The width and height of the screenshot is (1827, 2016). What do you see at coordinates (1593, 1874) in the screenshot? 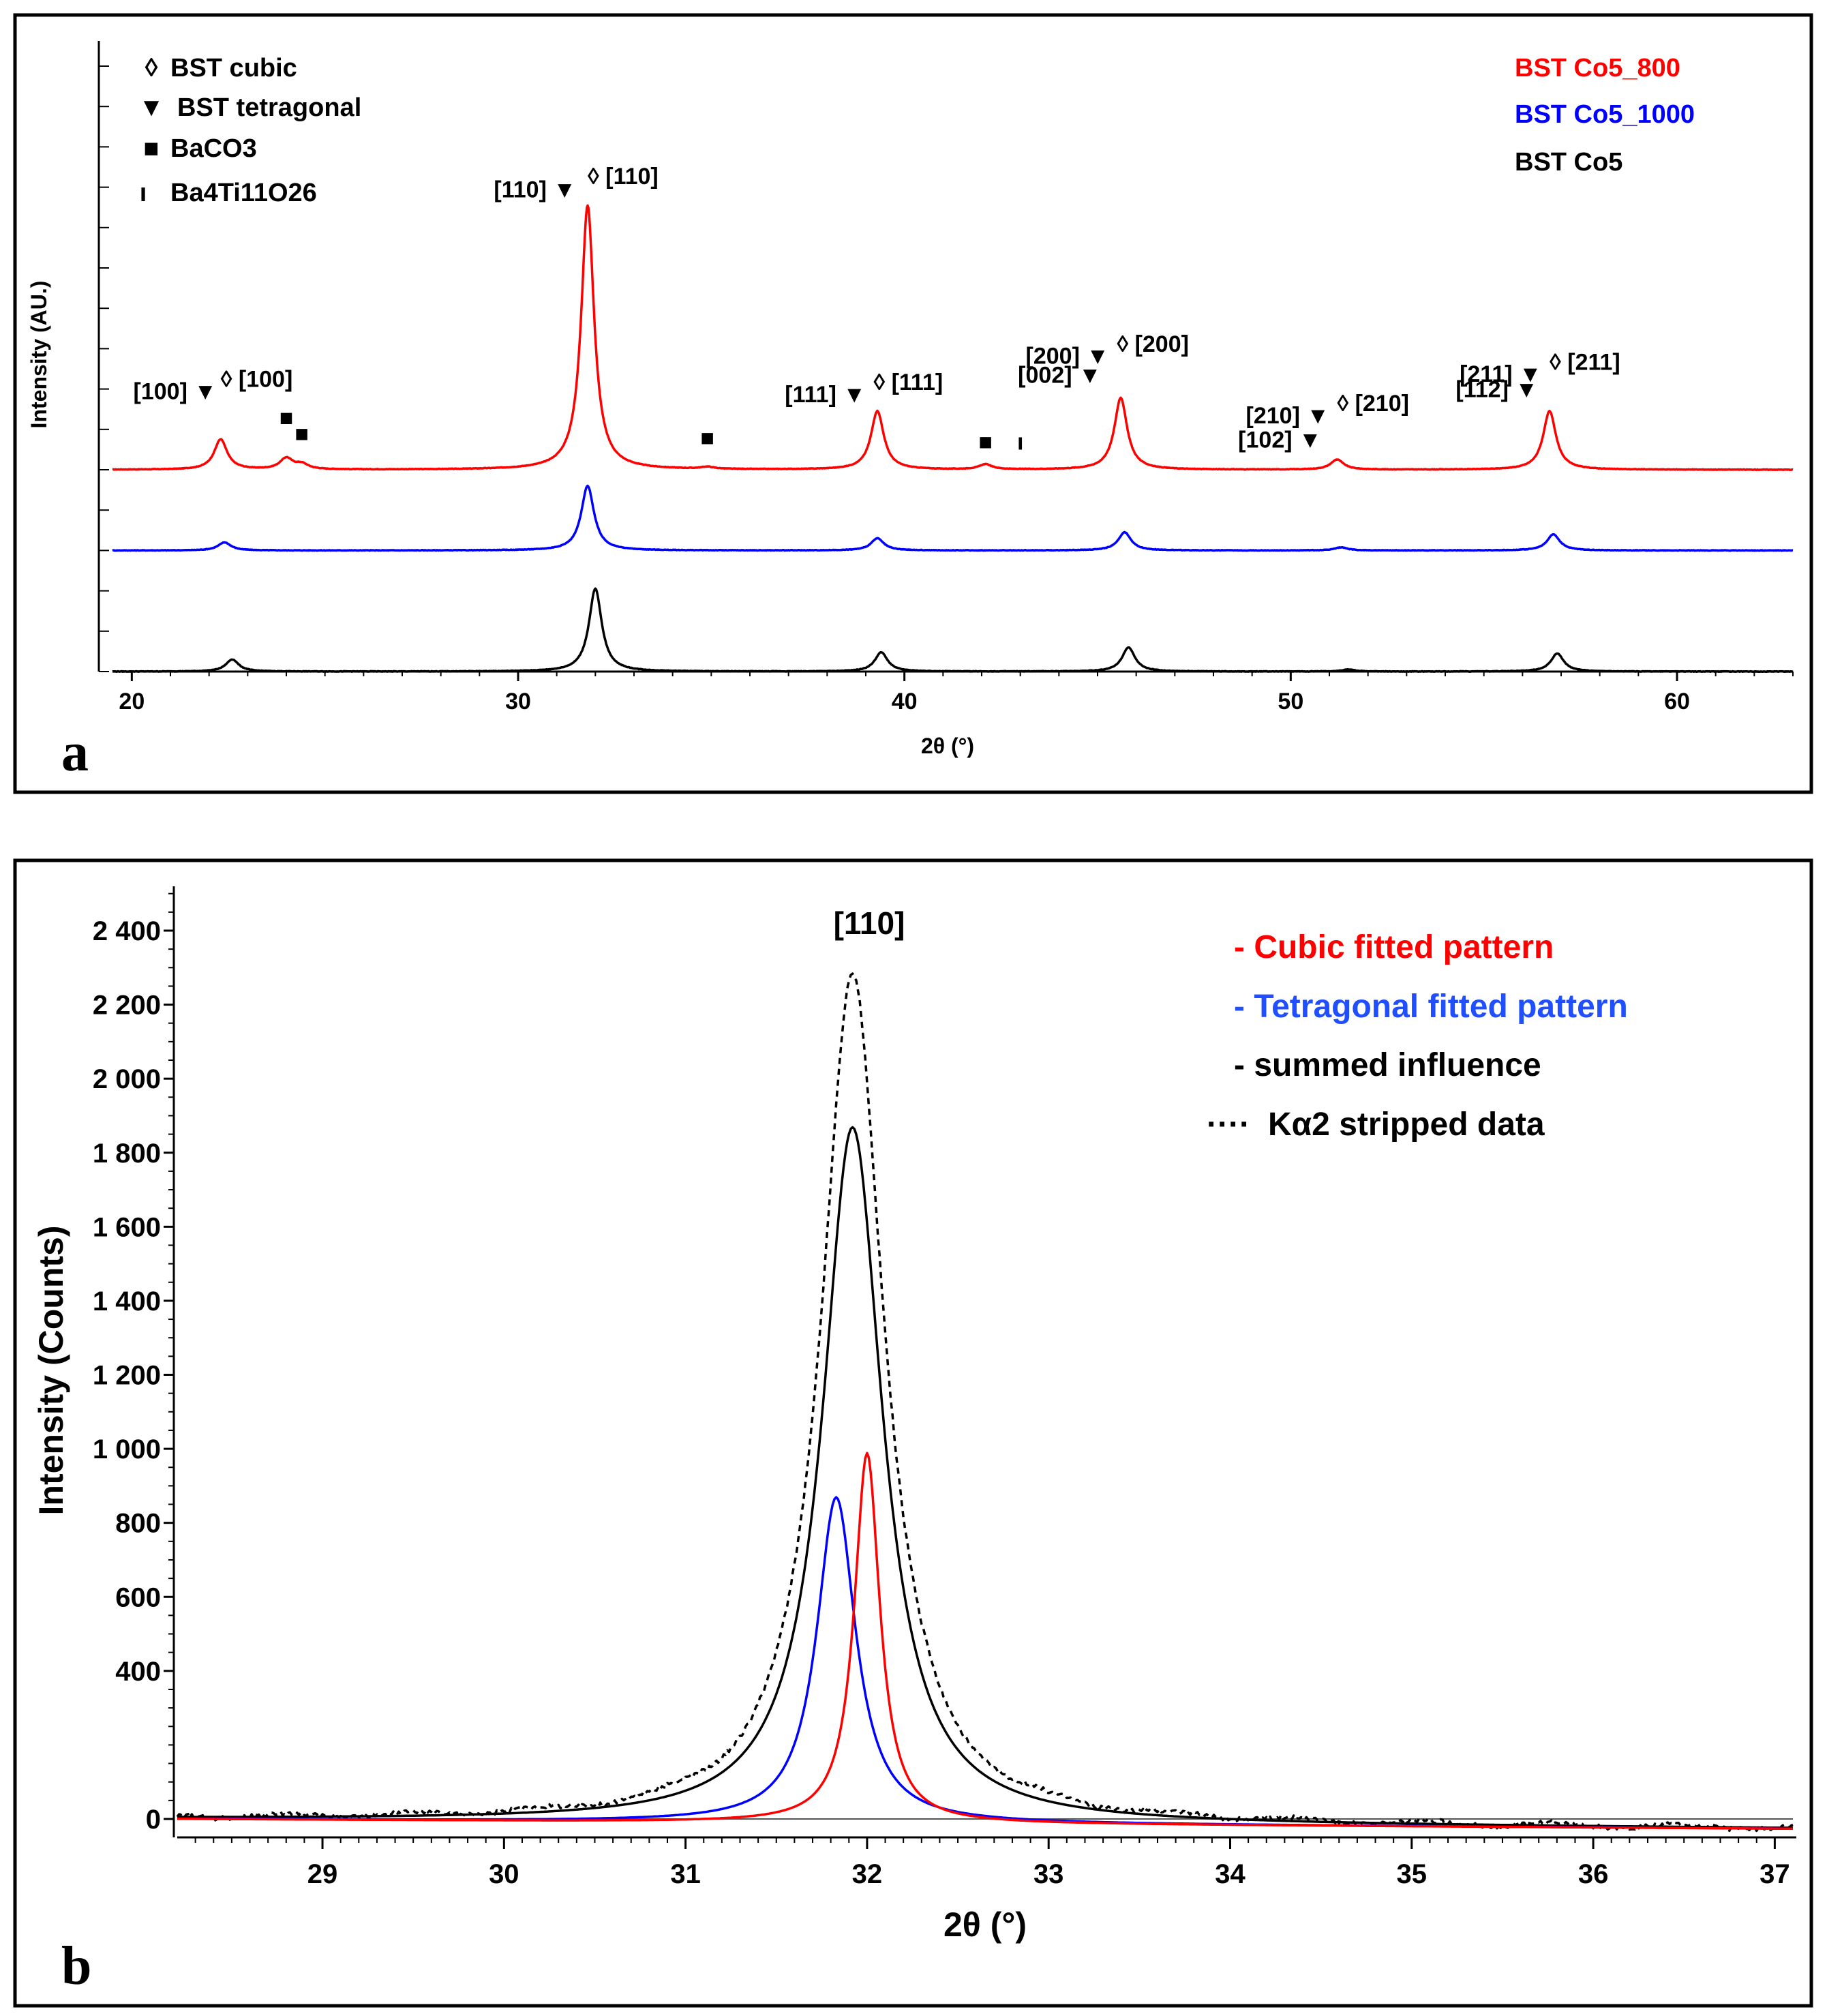
I see `panel-b-x-tick-label: 36` at bounding box center [1593, 1874].